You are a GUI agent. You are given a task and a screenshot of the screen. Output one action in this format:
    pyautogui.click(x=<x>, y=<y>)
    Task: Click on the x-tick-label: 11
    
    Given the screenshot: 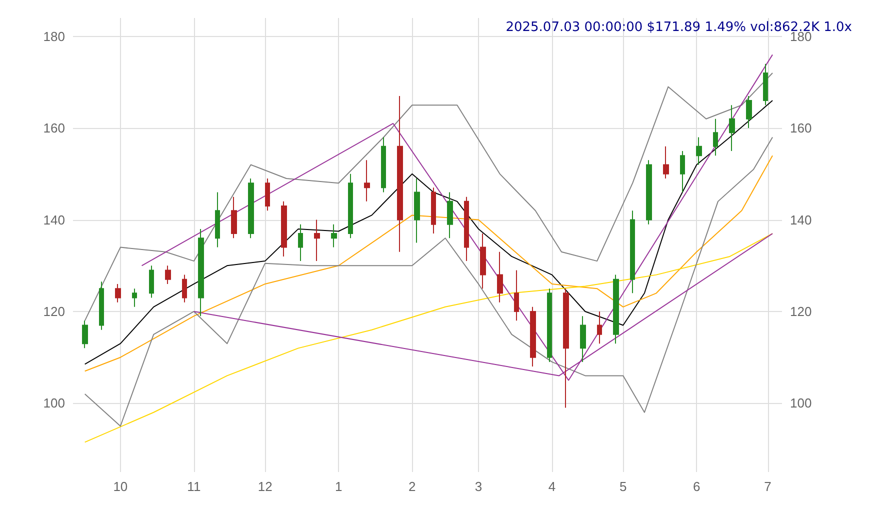 What is the action you would take?
    pyautogui.click(x=194, y=486)
    